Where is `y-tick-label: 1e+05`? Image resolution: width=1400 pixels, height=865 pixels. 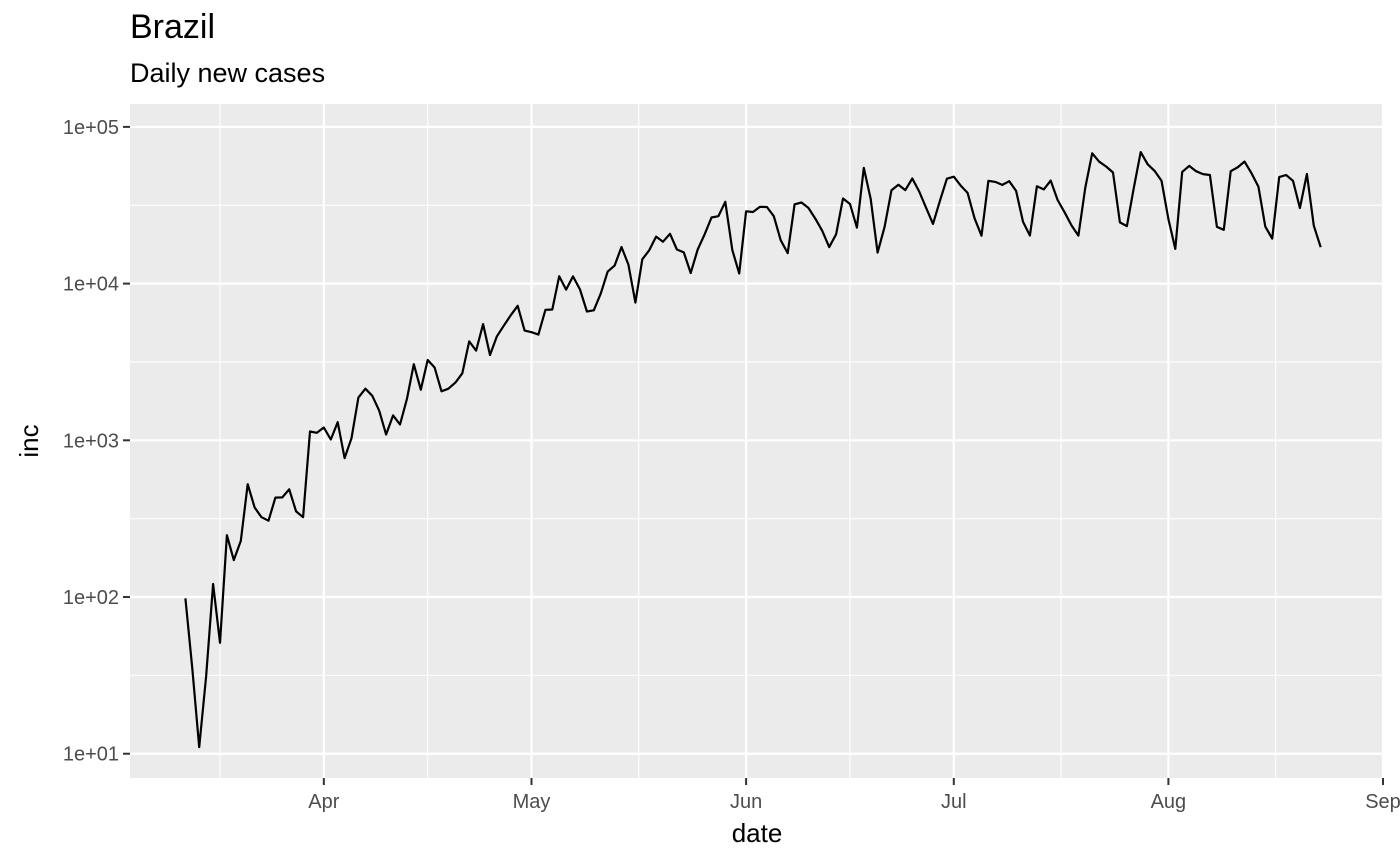
y-tick-label: 1e+05 is located at coordinates (91, 128).